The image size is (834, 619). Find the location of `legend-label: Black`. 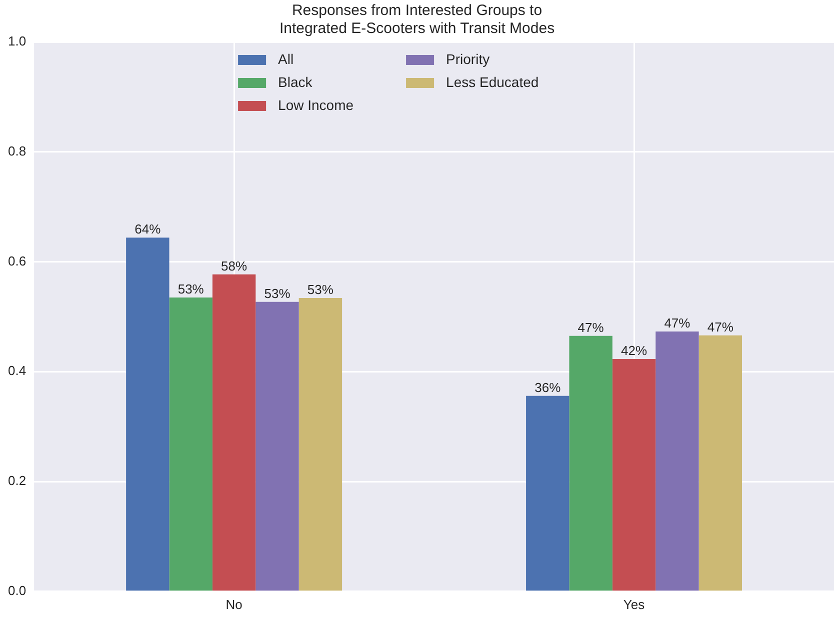

legend-label: Black is located at coordinates (296, 82).